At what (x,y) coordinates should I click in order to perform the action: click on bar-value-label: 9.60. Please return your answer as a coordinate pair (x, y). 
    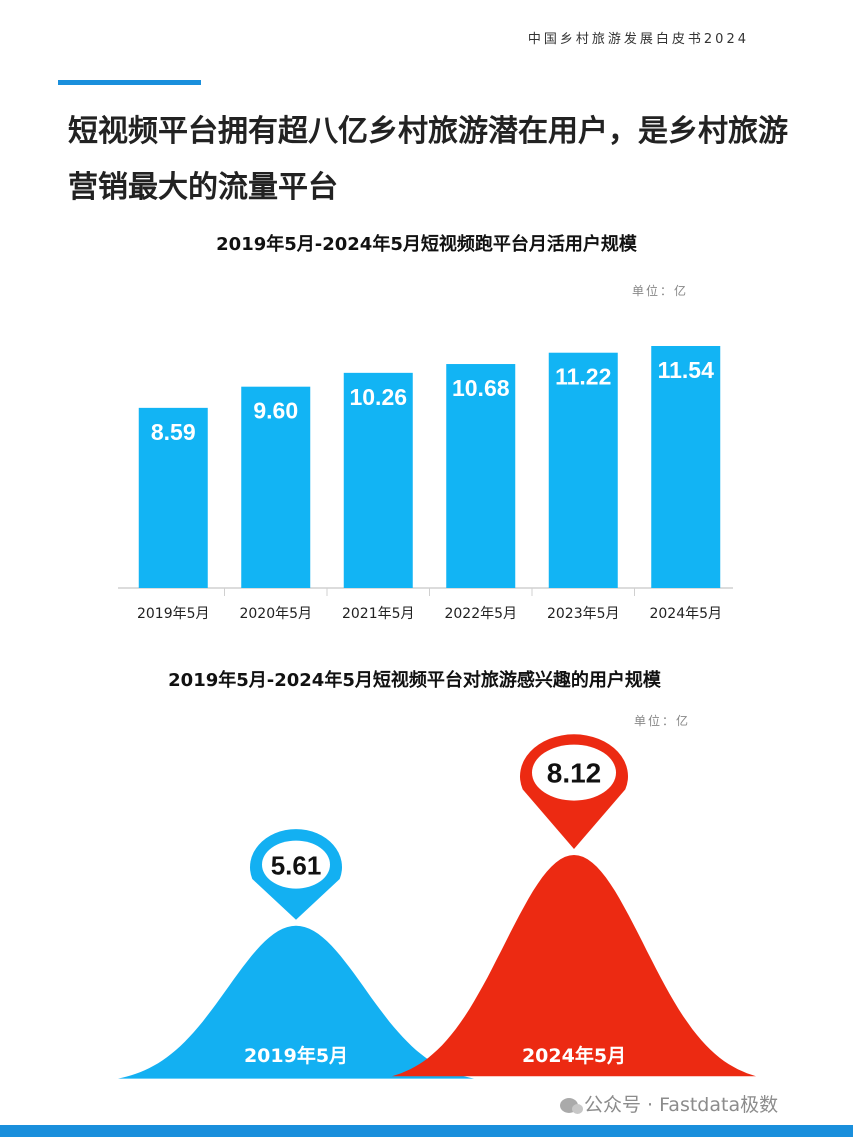
    Looking at the image, I should click on (275, 411).